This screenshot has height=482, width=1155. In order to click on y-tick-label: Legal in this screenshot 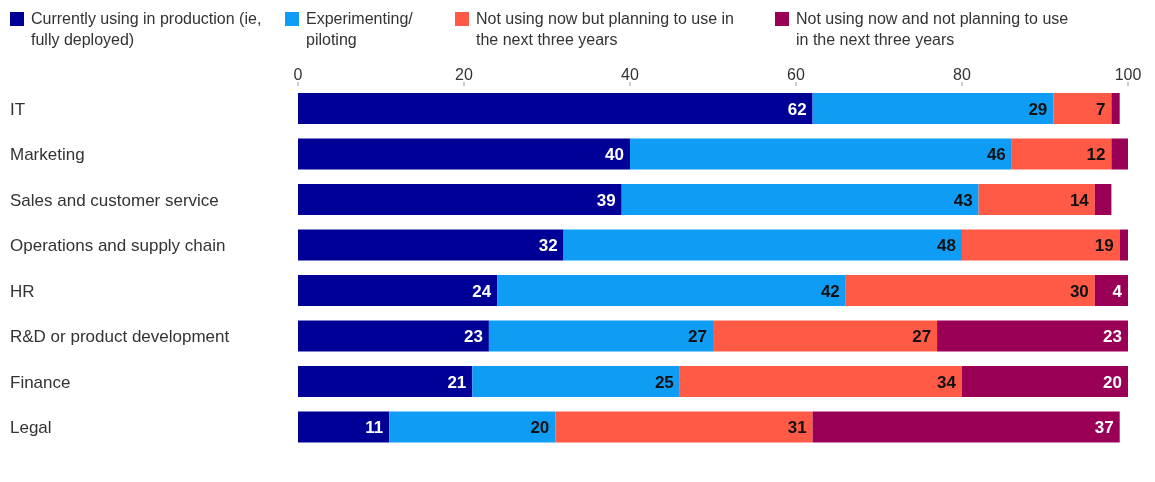, I will do `click(31, 428)`.